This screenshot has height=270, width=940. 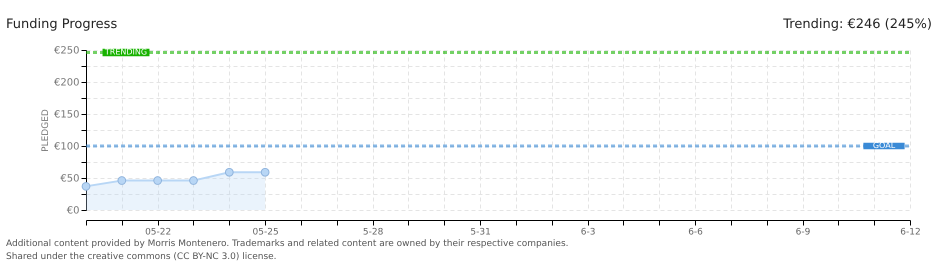 I want to click on y-tick-label: €150, so click(x=67, y=115).